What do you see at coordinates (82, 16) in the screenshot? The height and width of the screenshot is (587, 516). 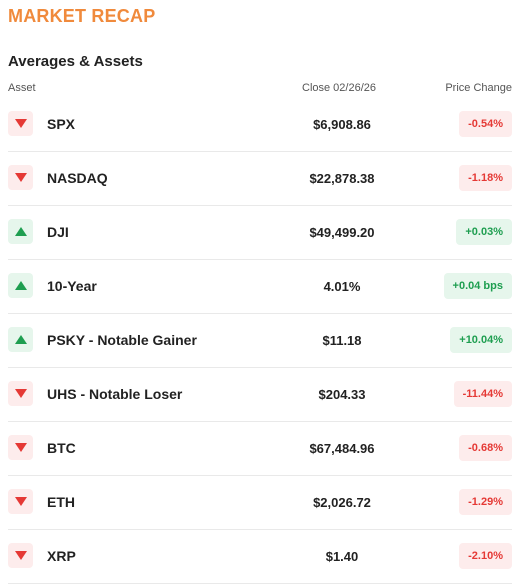 I see `page-title: MARKET RECAP` at bounding box center [82, 16].